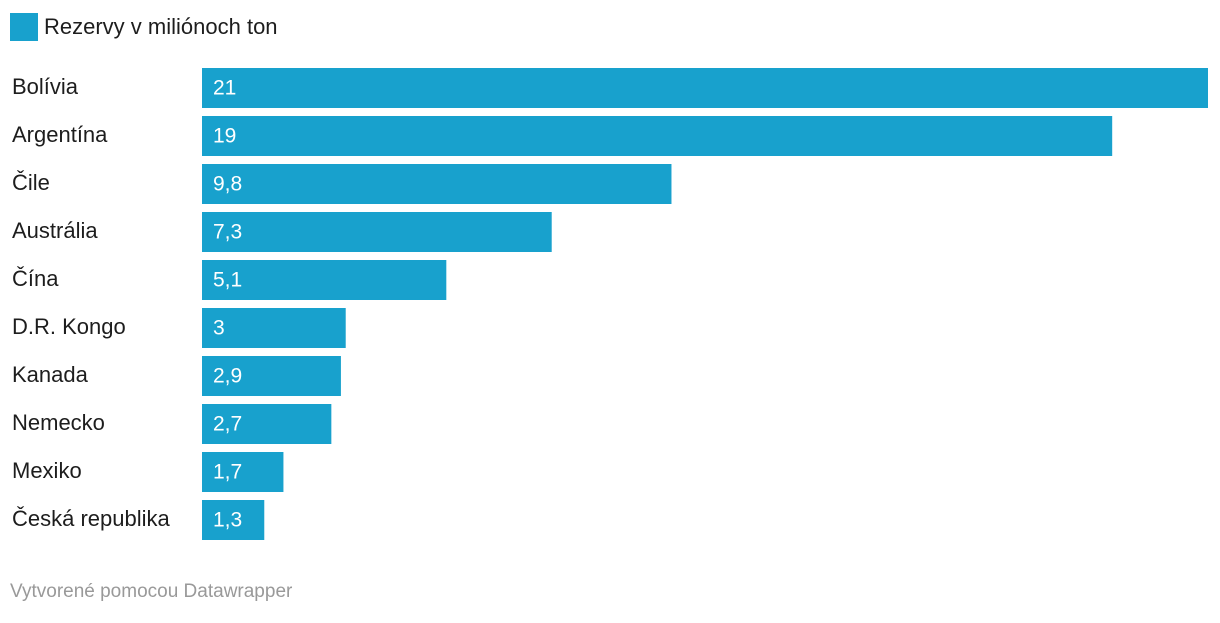 This screenshot has height=623, width=1220. I want to click on value-label: 1,3, so click(227, 520).